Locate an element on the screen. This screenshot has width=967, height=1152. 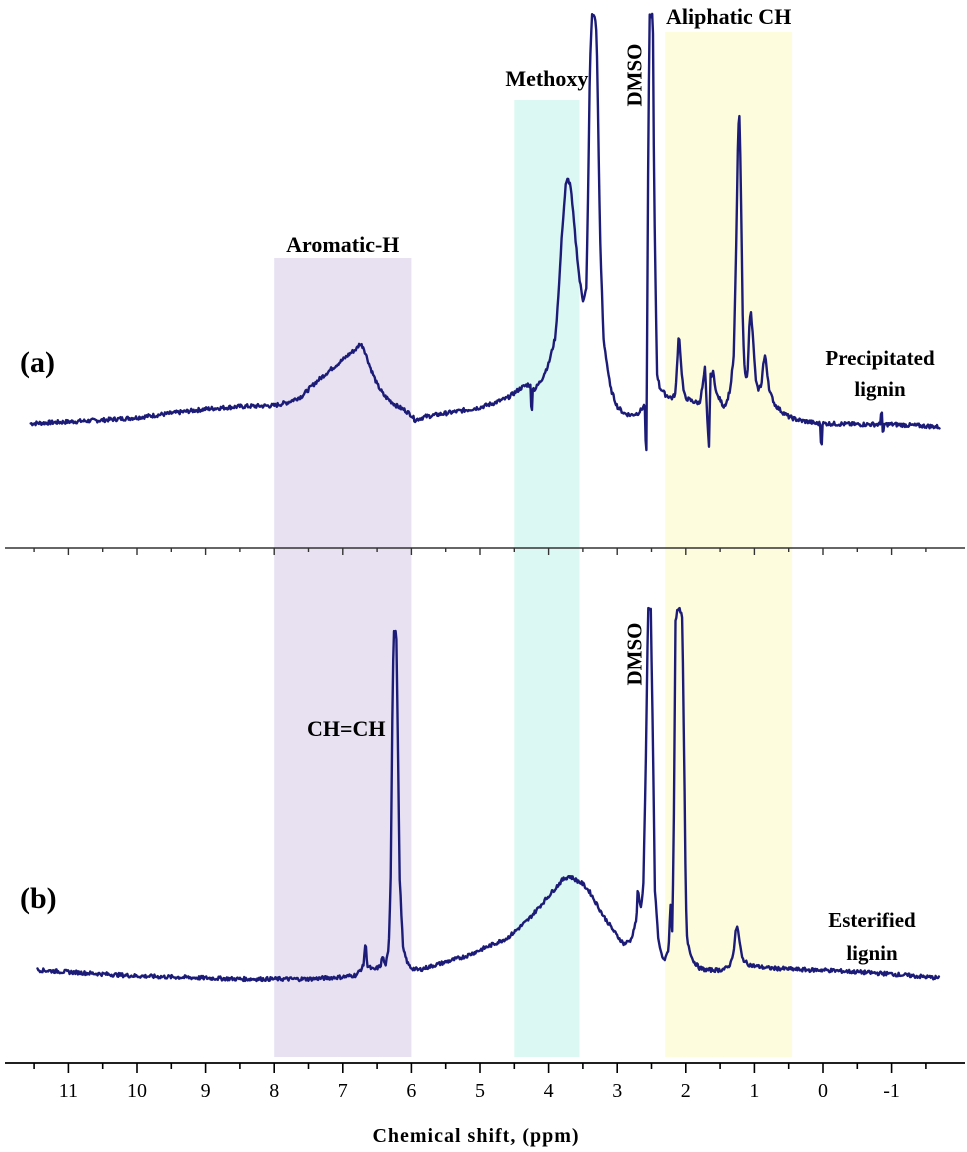
panel-b-peak-labels: CH=CH DMSO is located at coordinates (476, 682).